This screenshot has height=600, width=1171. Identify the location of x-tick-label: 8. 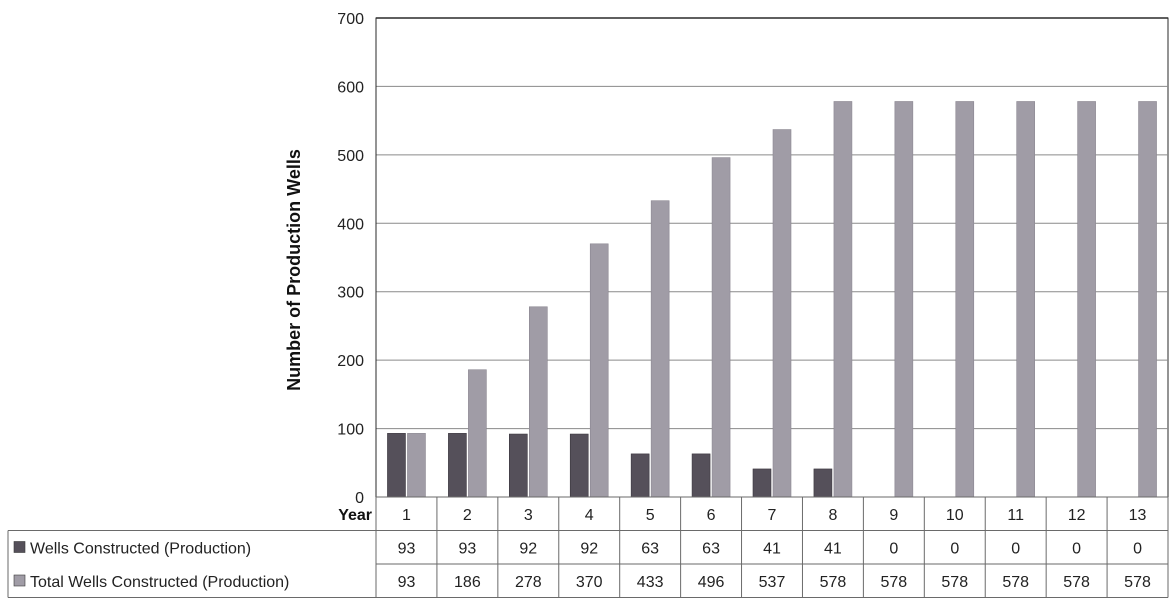
(832, 515).